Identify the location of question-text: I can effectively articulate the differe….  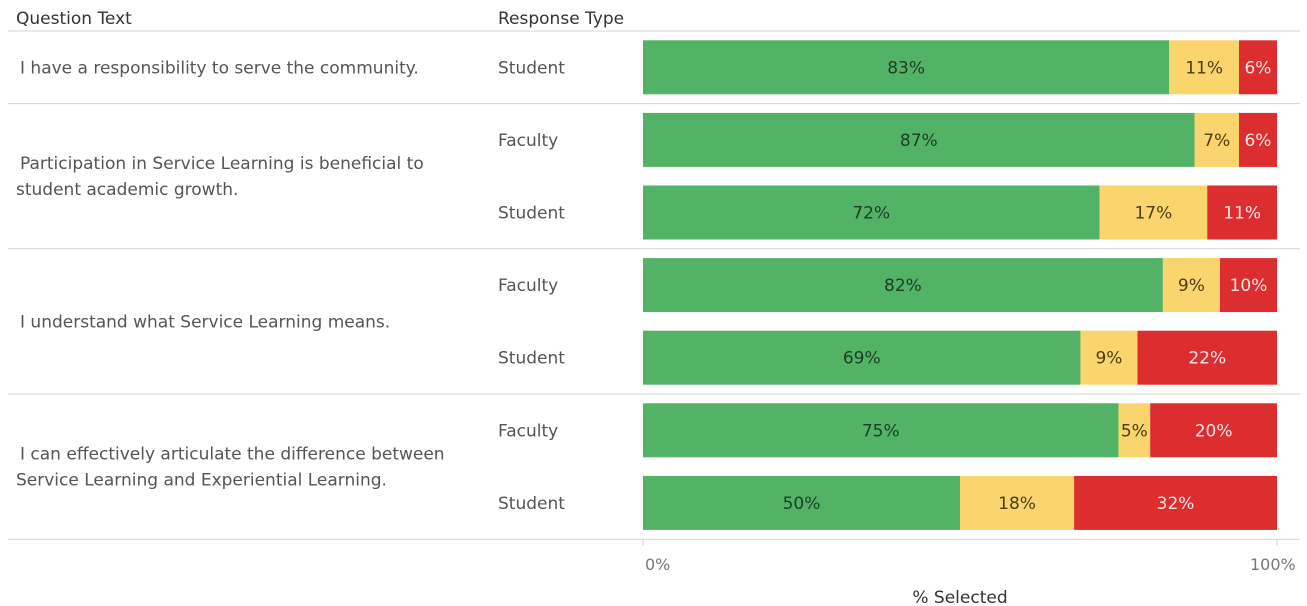
(232, 455).